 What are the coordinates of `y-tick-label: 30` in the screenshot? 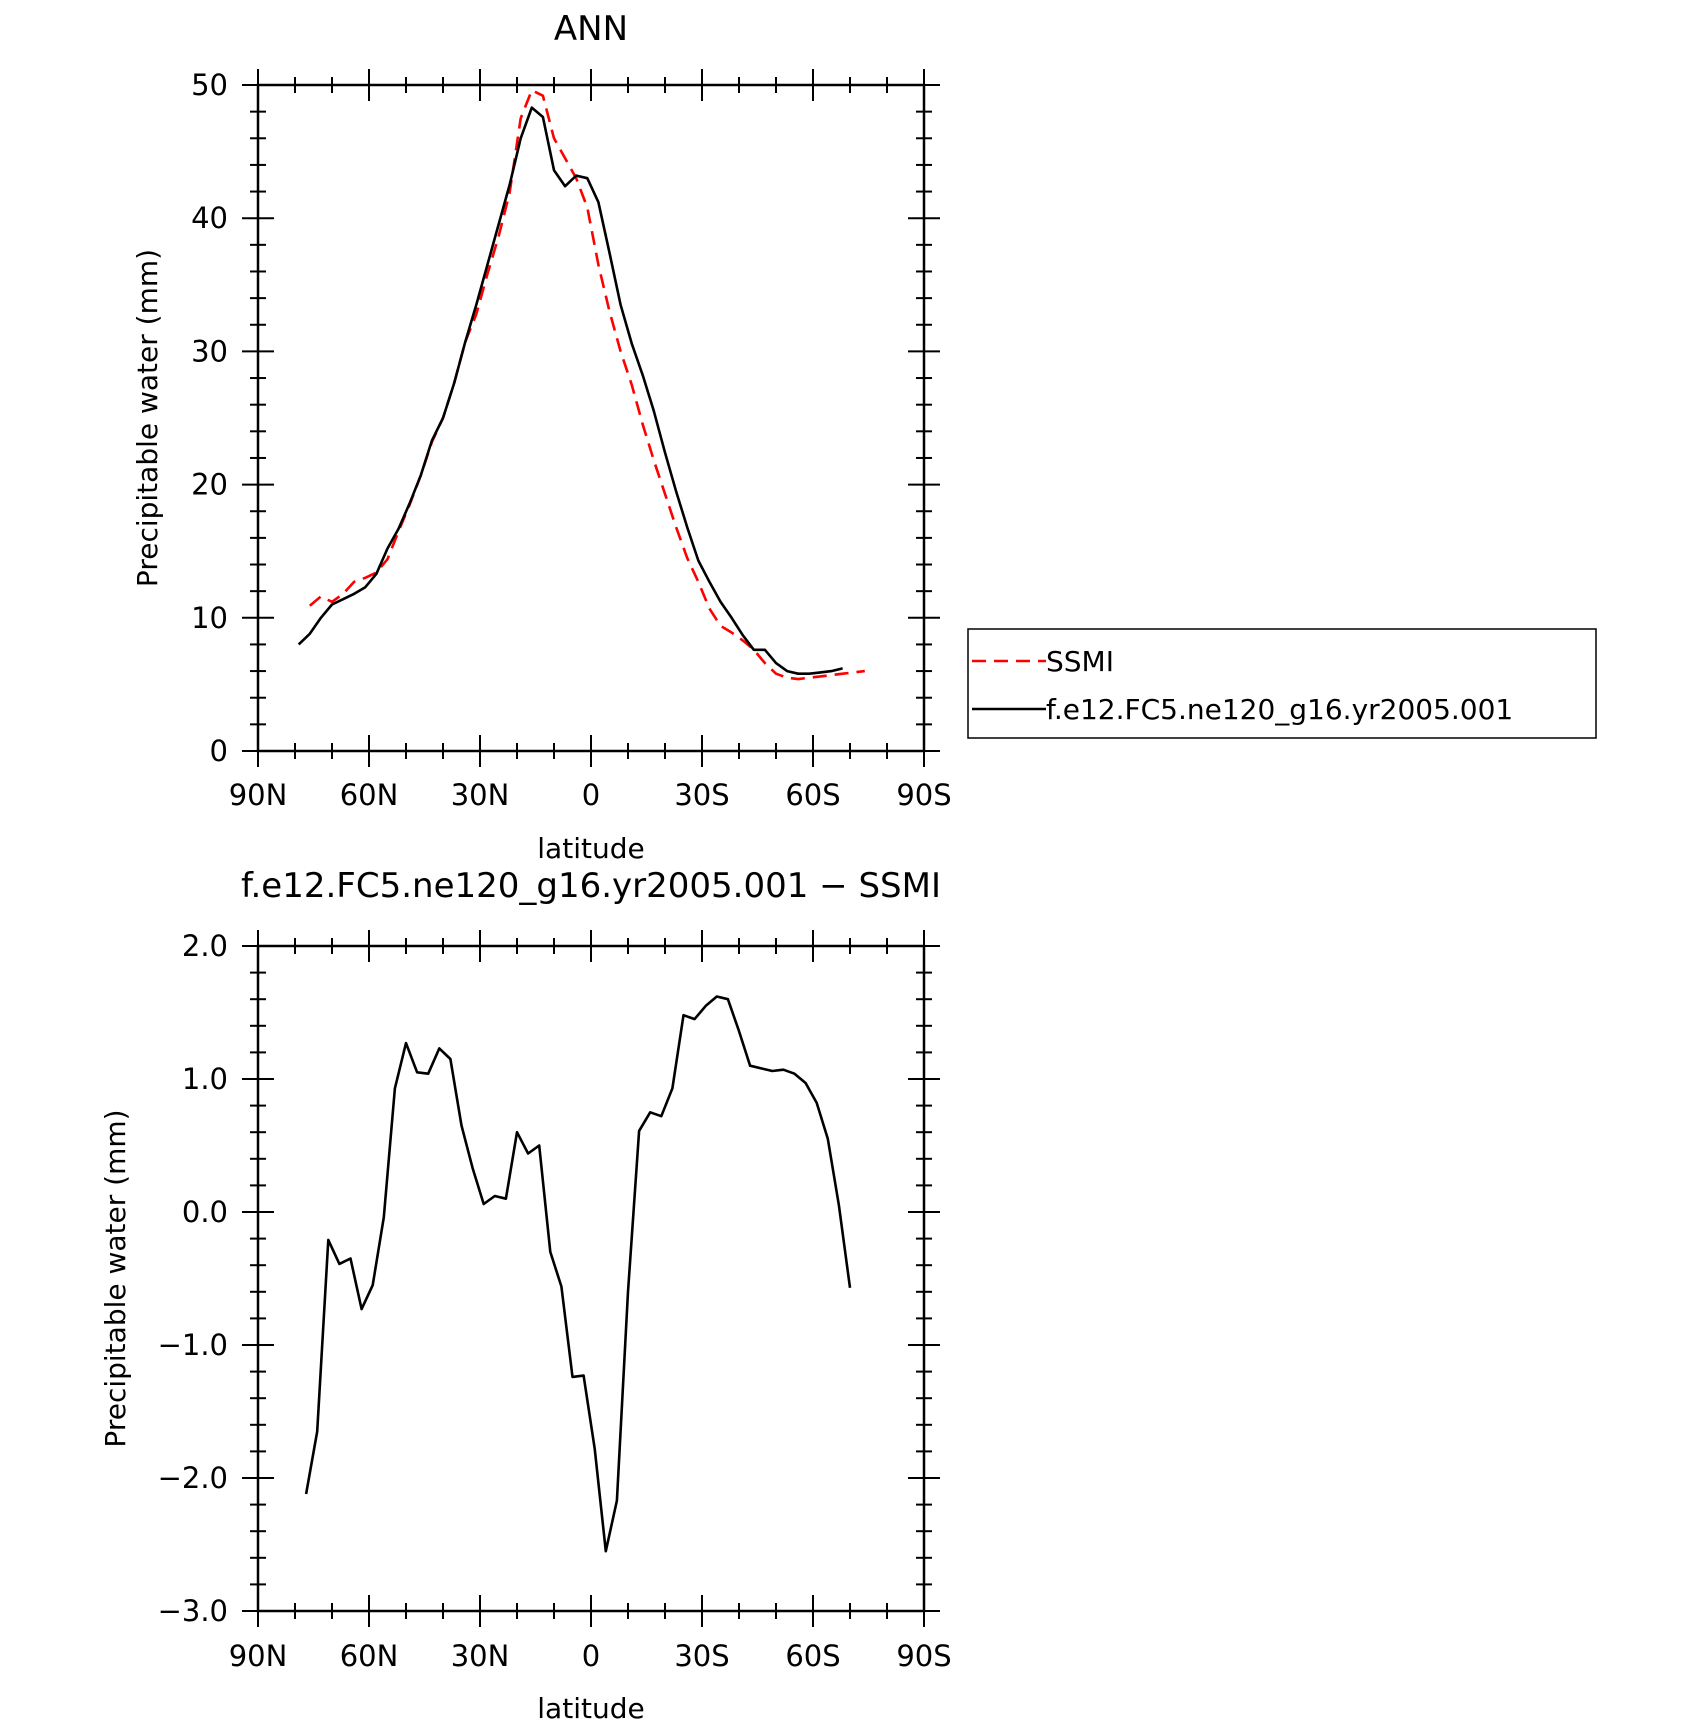 It's located at (209, 351).